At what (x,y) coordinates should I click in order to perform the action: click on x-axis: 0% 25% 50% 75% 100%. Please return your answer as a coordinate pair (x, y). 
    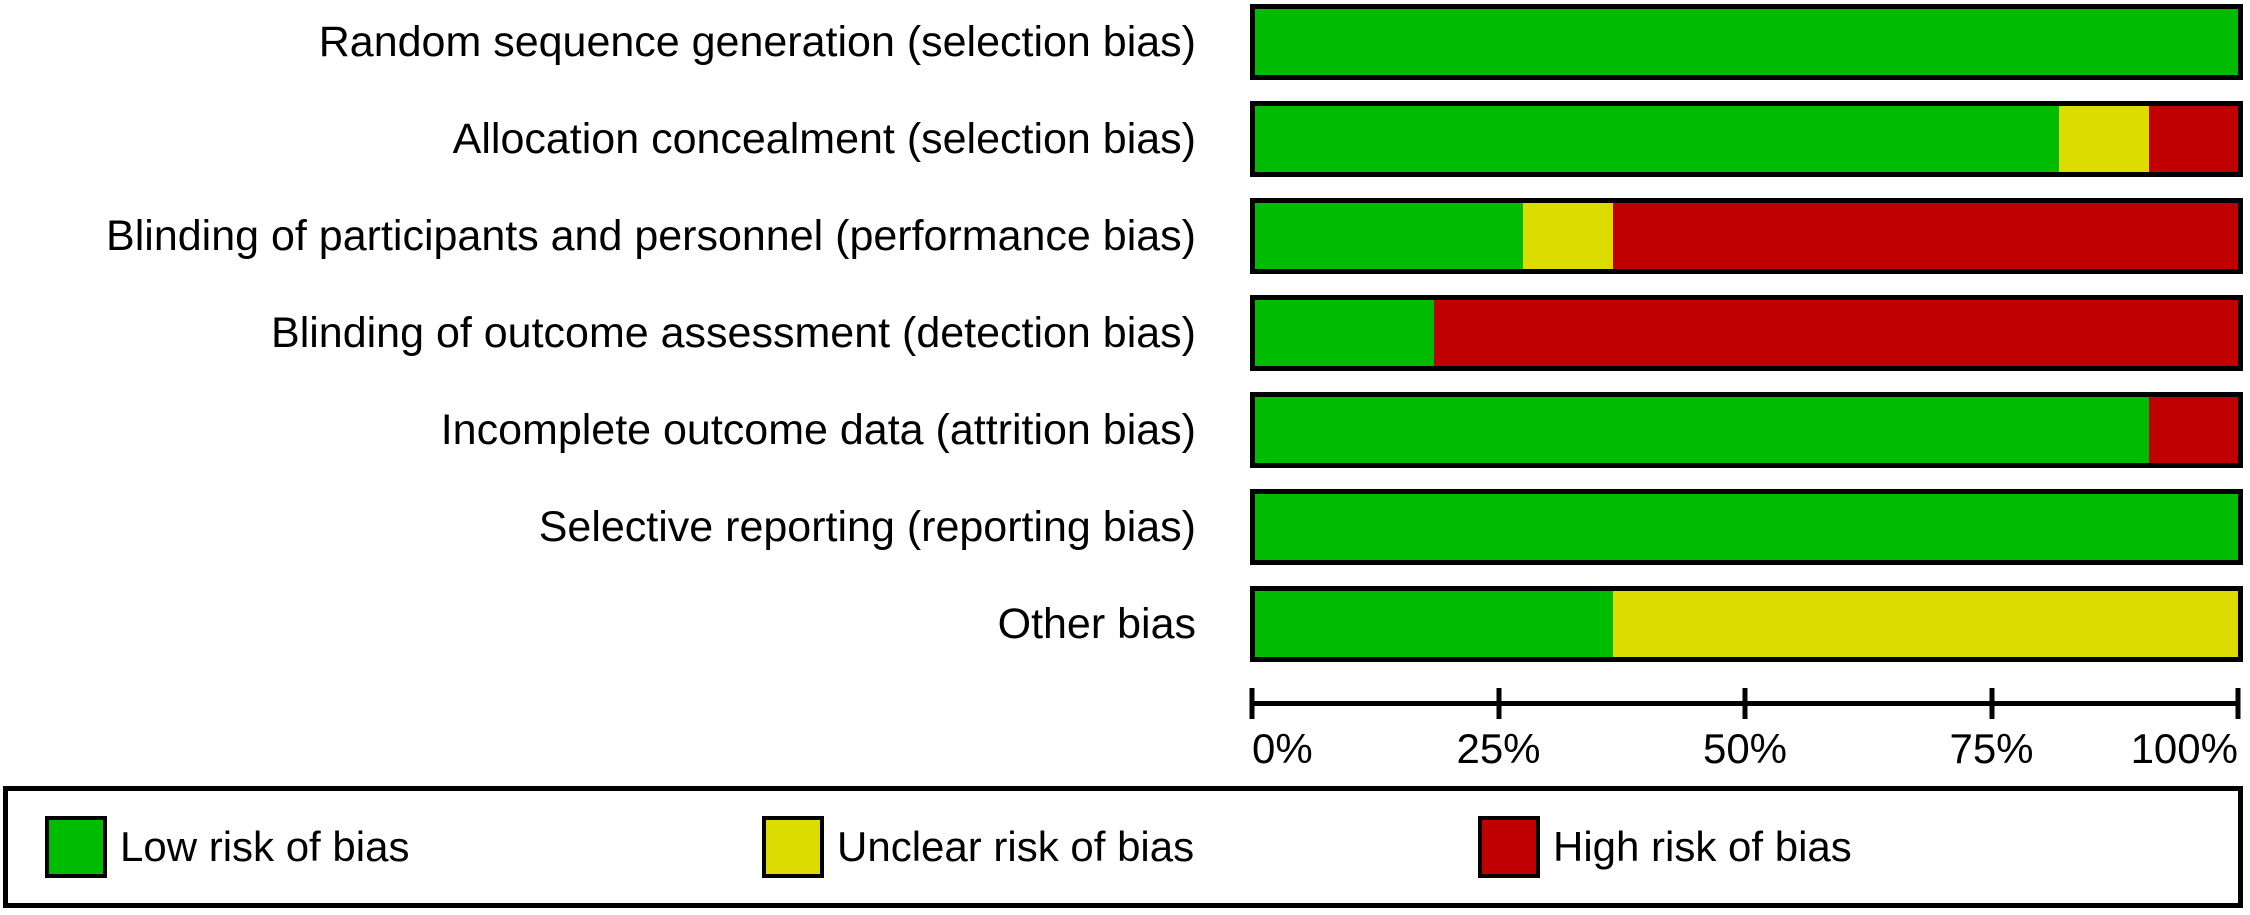
    Looking at the image, I should click on (1745, 735).